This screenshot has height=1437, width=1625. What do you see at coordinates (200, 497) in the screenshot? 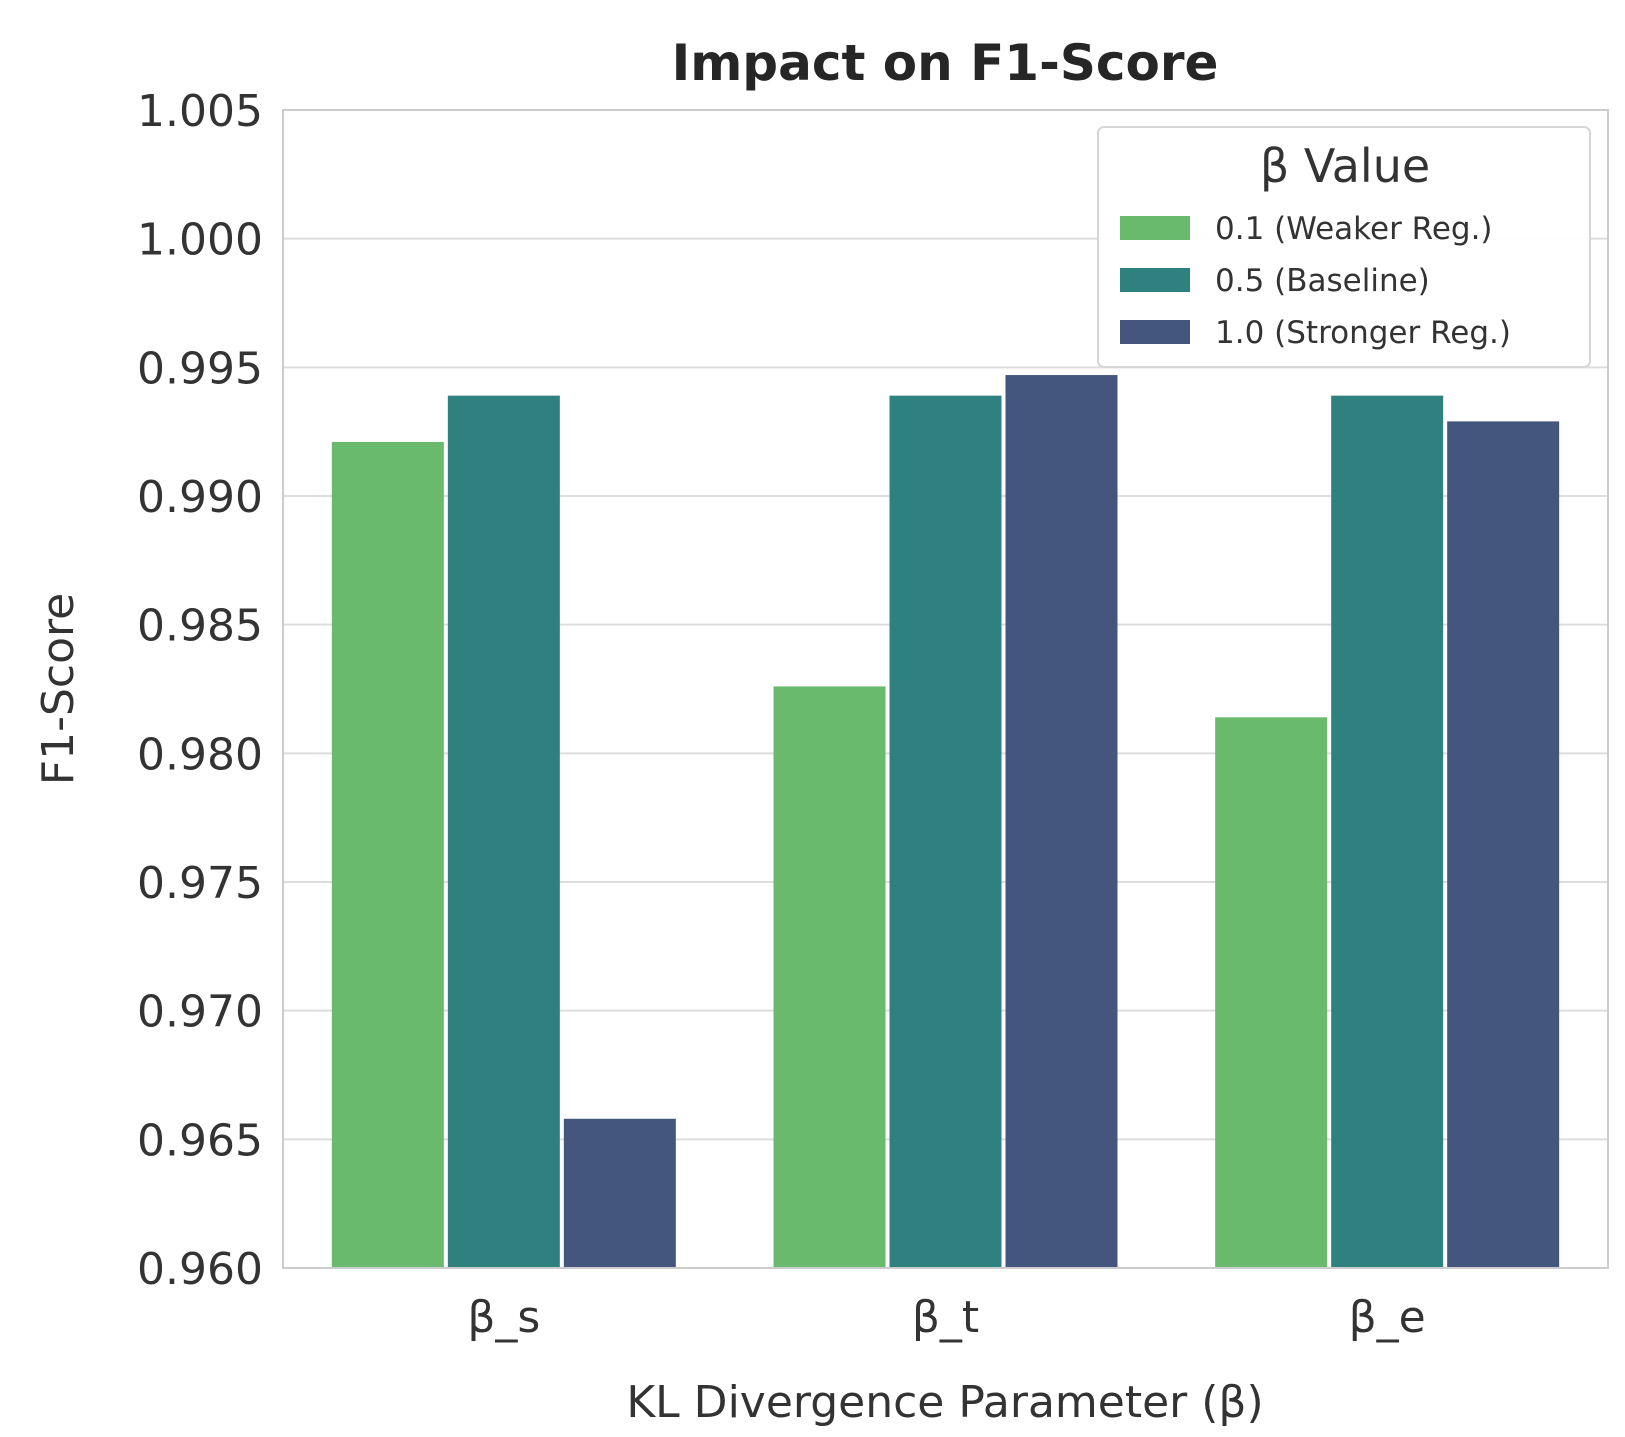
I see `y-tick-label: 0.990` at bounding box center [200, 497].